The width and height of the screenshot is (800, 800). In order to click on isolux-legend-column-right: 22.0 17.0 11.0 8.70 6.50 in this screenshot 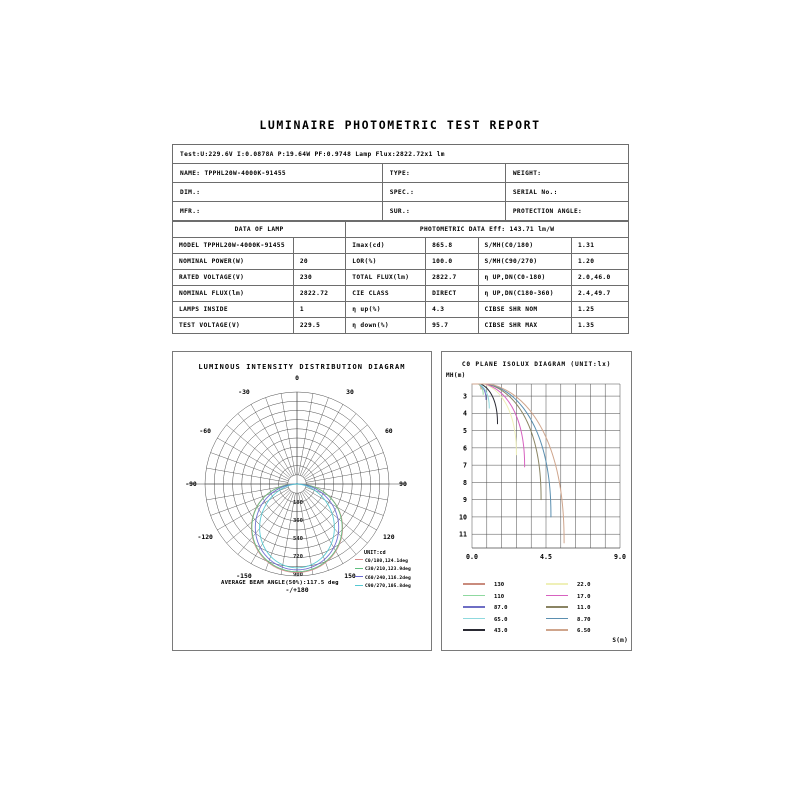, I will do `click(580, 609)`.